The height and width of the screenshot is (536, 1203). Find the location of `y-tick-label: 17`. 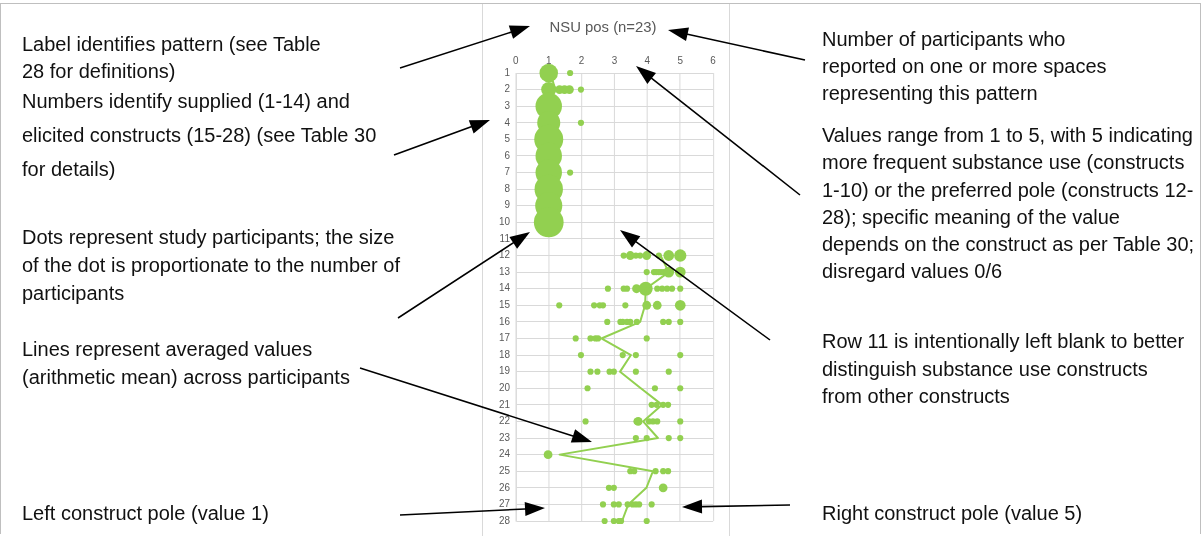

y-tick-label: 17 is located at coordinates (504, 338).